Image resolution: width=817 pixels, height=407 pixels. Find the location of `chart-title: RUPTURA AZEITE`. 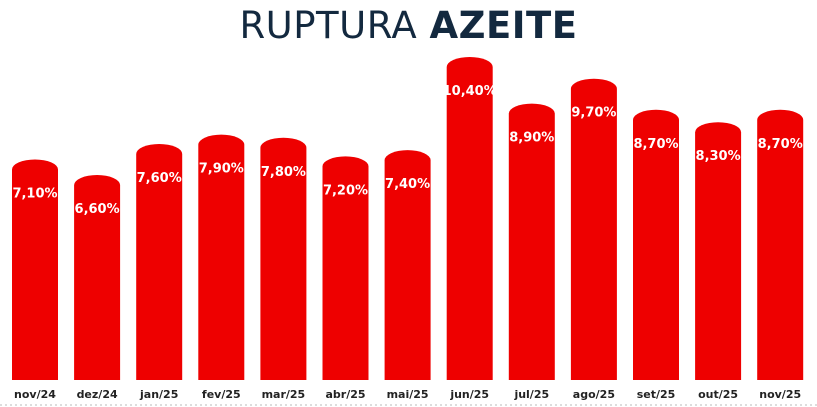

chart-title: RUPTURA AZEITE is located at coordinates (408, 26).